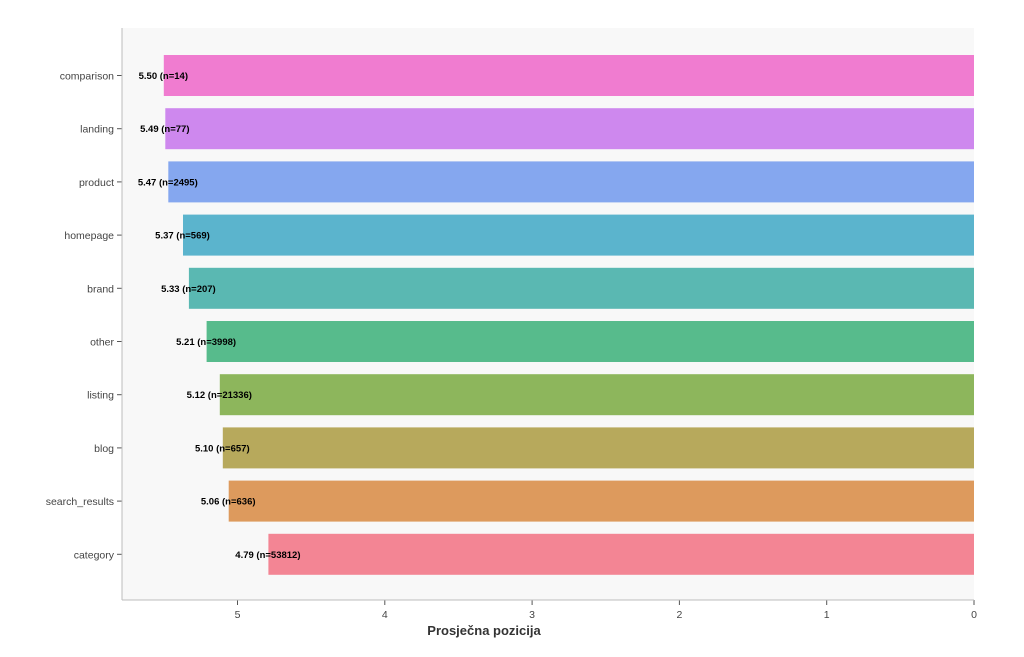 The image size is (1024, 657). I want to click on bar-landing, so click(570, 129).